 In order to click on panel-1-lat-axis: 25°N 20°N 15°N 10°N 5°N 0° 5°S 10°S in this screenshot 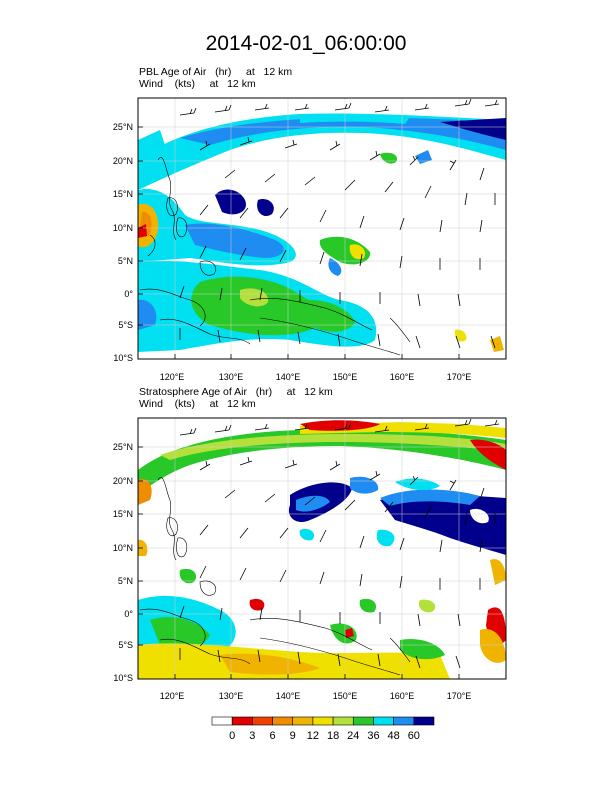, I will do `click(123, 242)`.